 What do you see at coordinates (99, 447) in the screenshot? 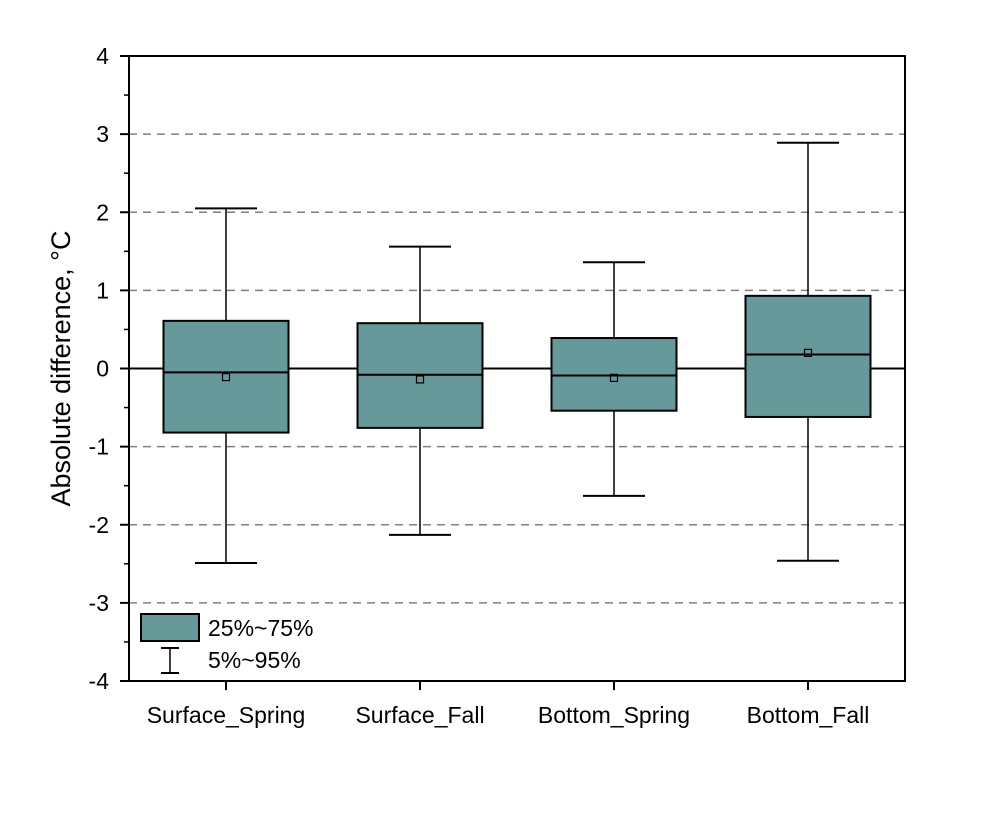
I see `y-tick-label: -1` at bounding box center [99, 447].